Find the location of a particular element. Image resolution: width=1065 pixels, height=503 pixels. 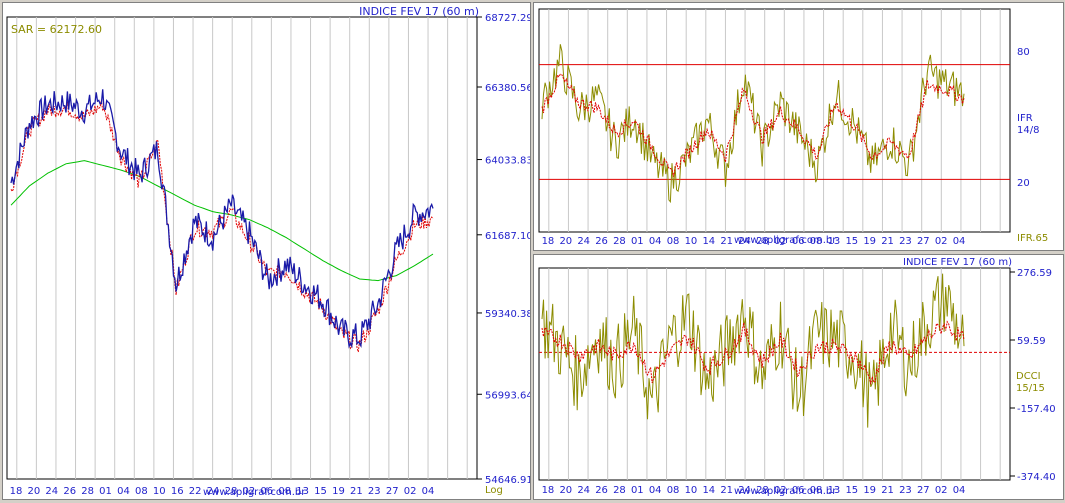

dcci-y-tick-label: -374.40 is located at coordinates (1036, 477).